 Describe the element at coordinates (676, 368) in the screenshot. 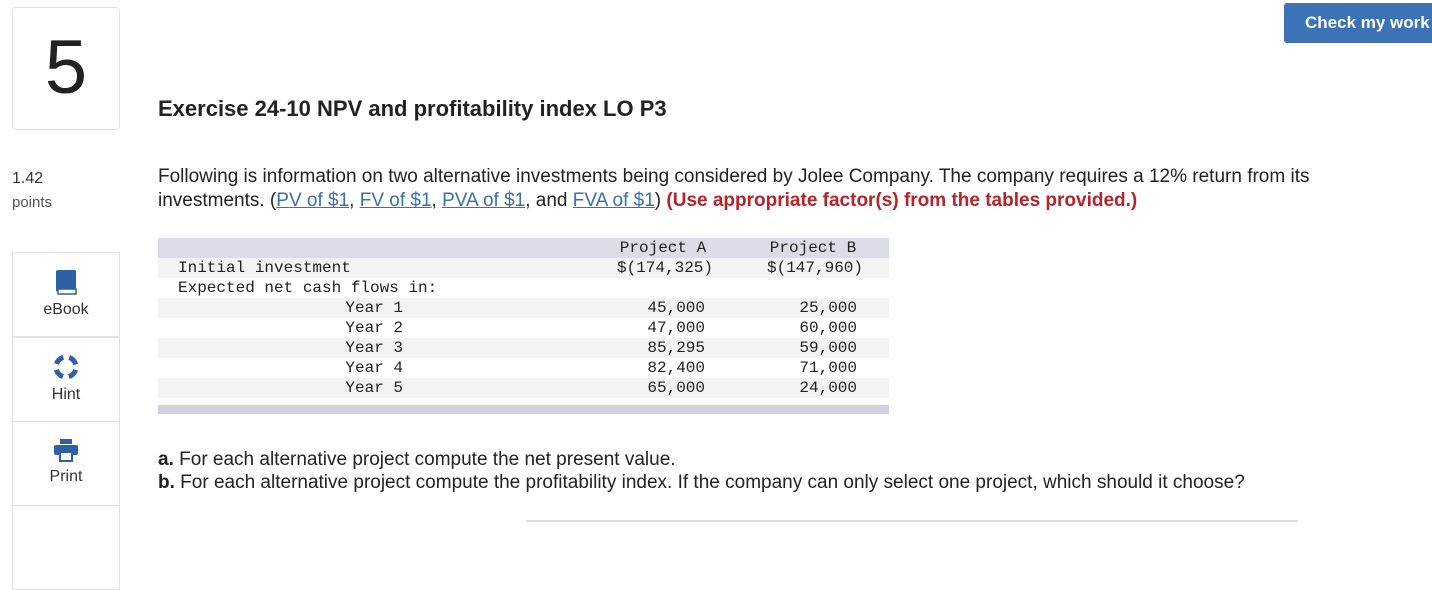

I see `project-a-value: 82,400` at that location.